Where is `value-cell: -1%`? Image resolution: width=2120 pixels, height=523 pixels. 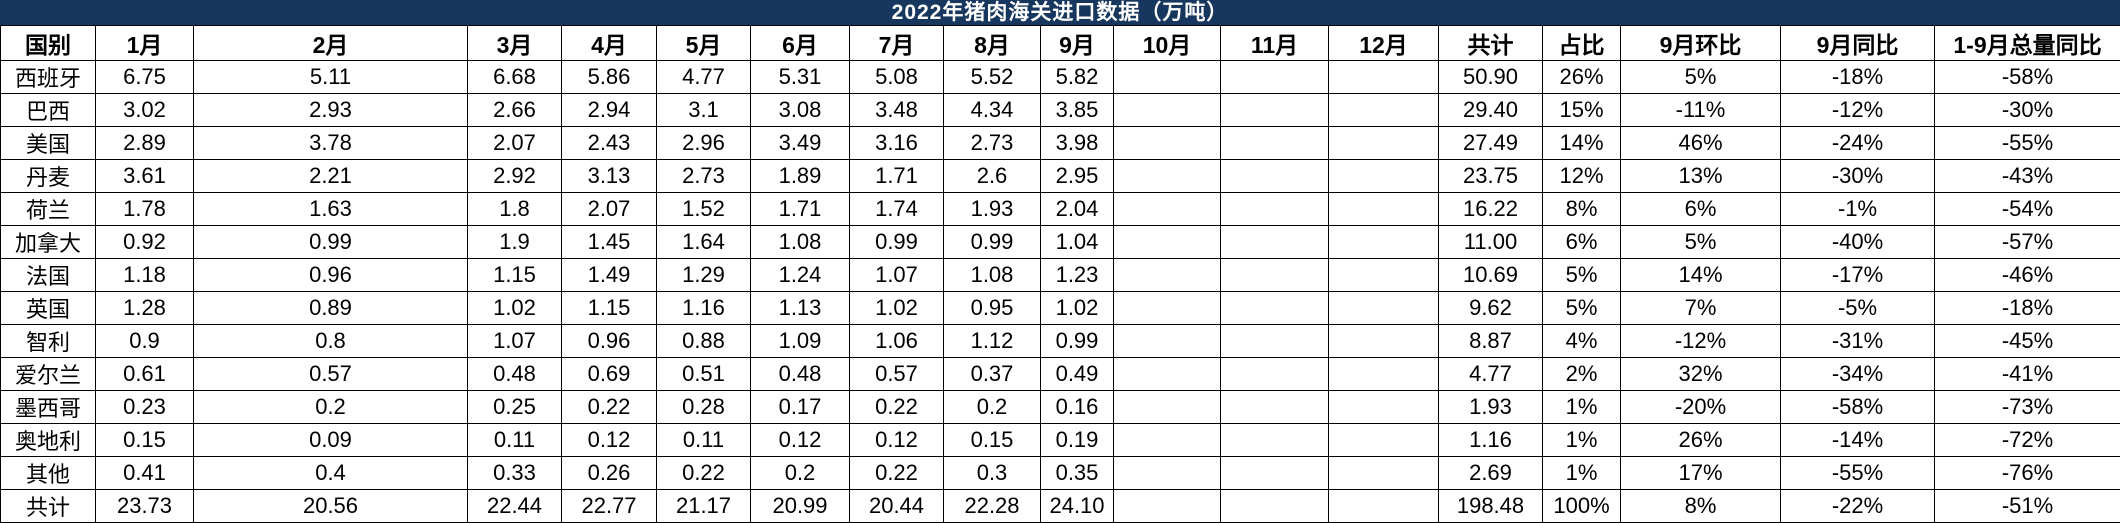 value-cell: -1% is located at coordinates (1858, 209).